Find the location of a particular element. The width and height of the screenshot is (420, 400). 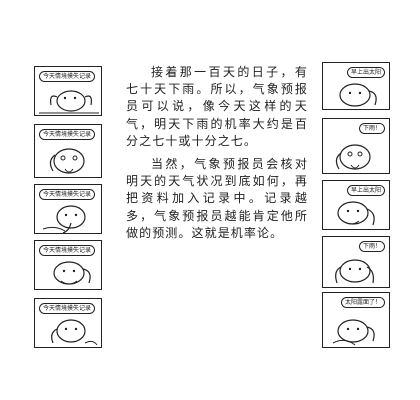

comic-panel: 太阳露面了！ is located at coordinates (356, 320).